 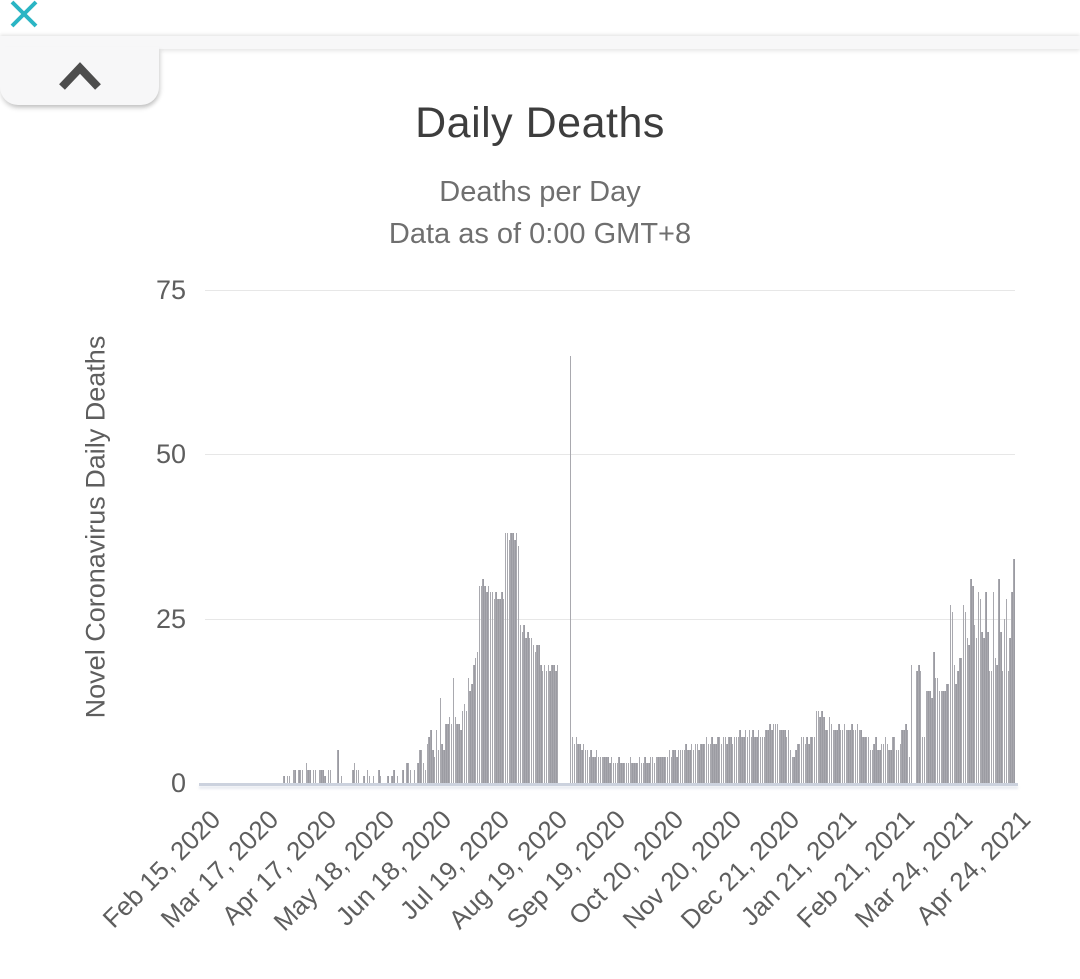 What do you see at coordinates (170, 618) in the screenshot?
I see `y-tick-label-25: 25` at bounding box center [170, 618].